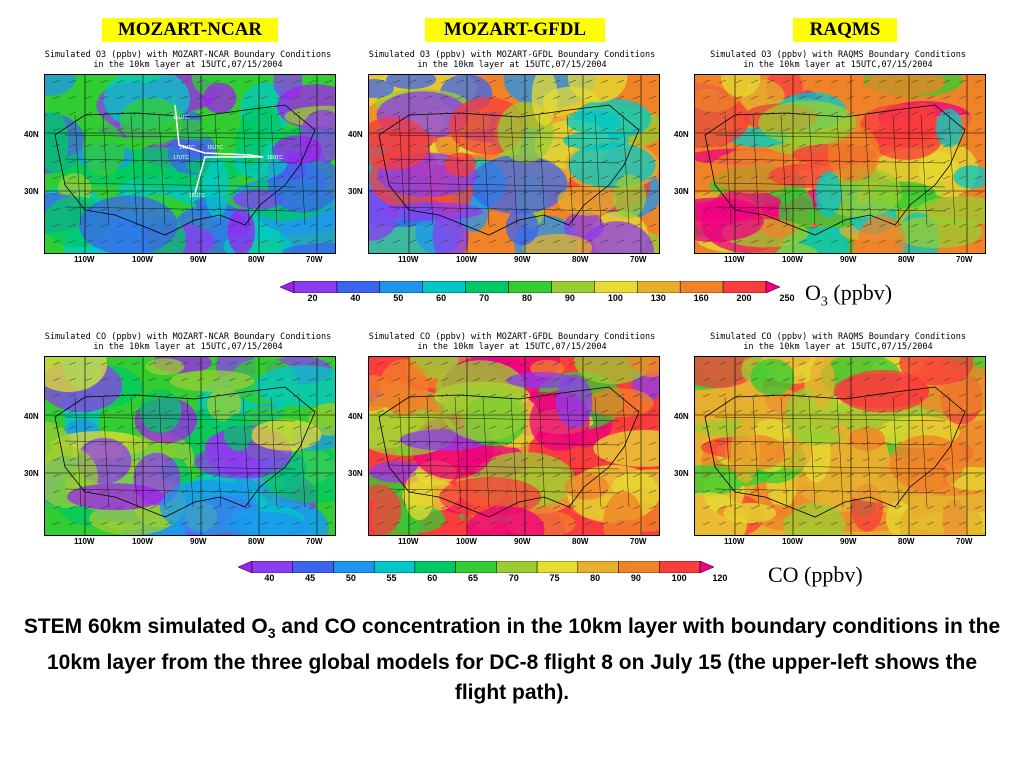 The height and width of the screenshot is (768, 1024). I want to click on longitude-label: 110W, so click(84, 541).